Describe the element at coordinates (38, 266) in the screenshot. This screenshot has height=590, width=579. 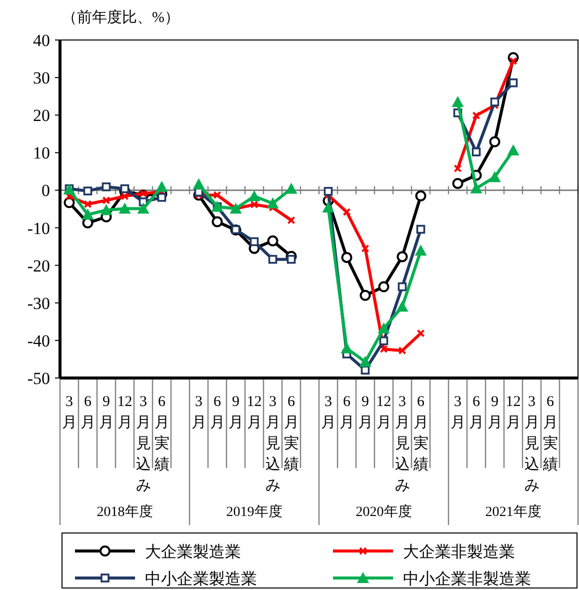
I see `y-tick-label: -20` at that location.